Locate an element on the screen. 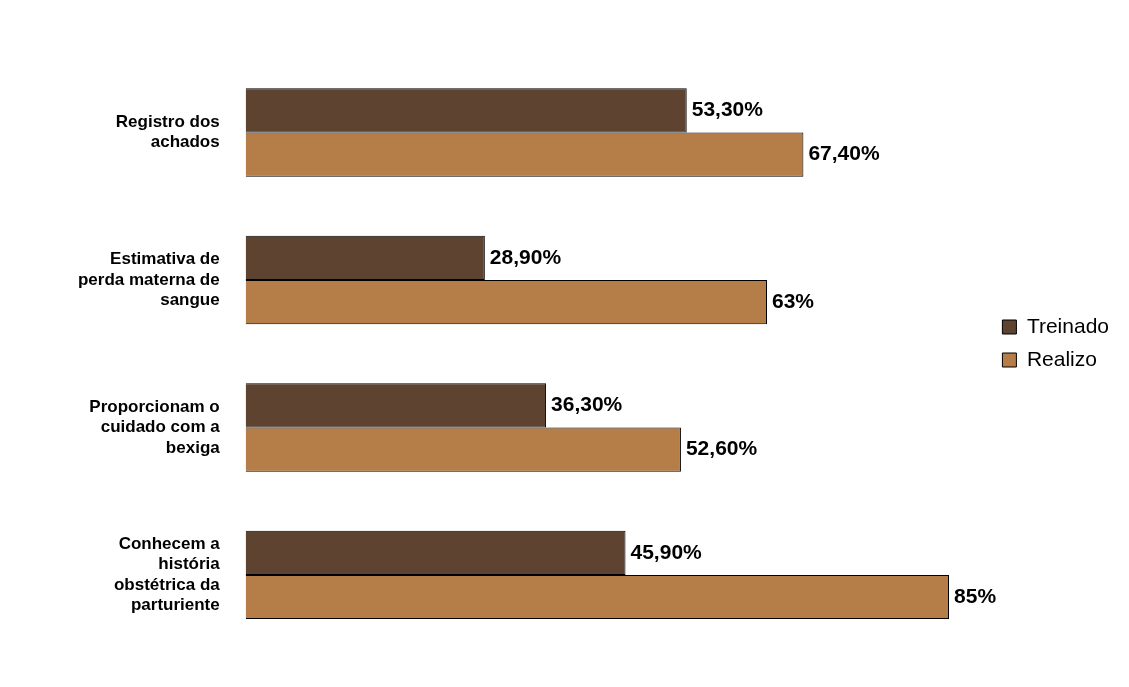  data-label: 85% is located at coordinates (975, 595).